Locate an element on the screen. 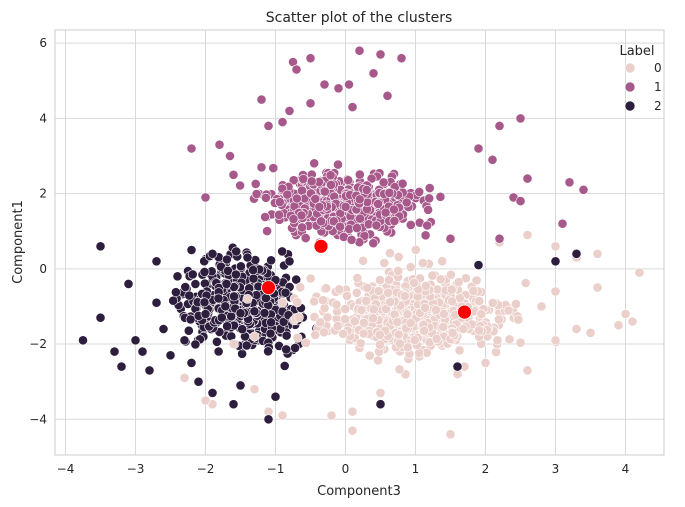  legend-title: Label is located at coordinates (636, 51).